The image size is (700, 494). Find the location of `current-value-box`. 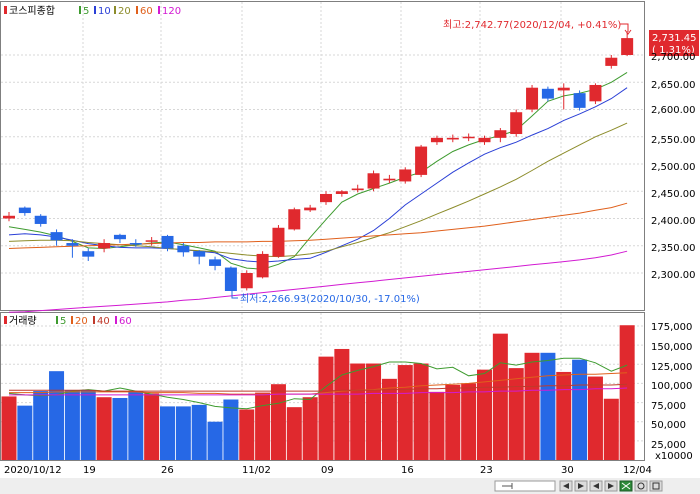

current-value-box is located at coordinates (674, 43).